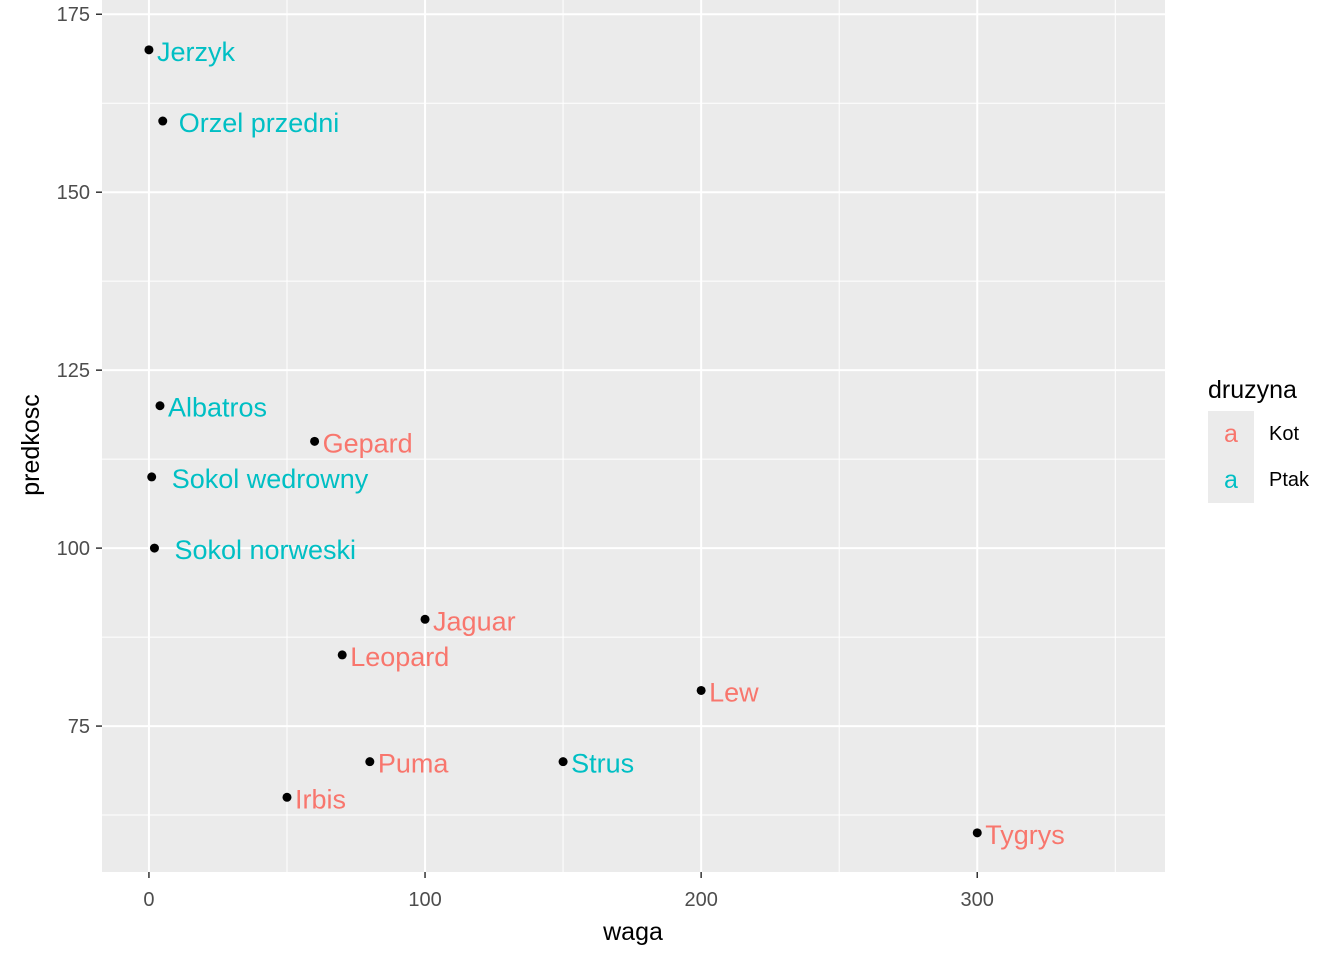  What do you see at coordinates (977, 833) in the screenshot?
I see `point-tygrys` at bounding box center [977, 833].